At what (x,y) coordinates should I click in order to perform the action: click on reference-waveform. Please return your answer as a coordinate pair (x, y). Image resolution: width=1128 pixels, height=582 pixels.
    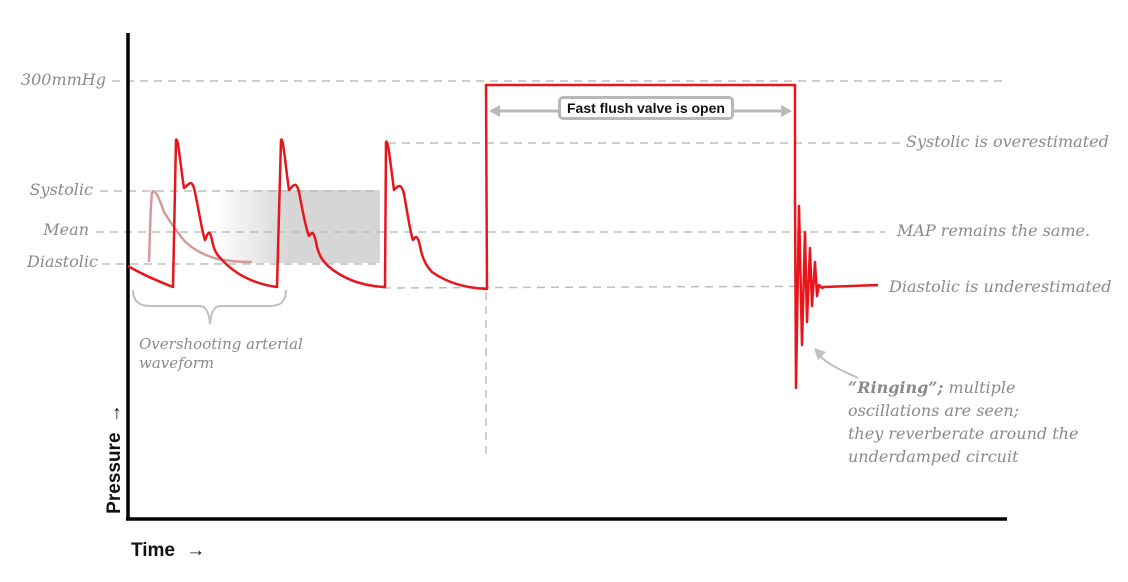
    Looking at the image, I should click on (200, 226).